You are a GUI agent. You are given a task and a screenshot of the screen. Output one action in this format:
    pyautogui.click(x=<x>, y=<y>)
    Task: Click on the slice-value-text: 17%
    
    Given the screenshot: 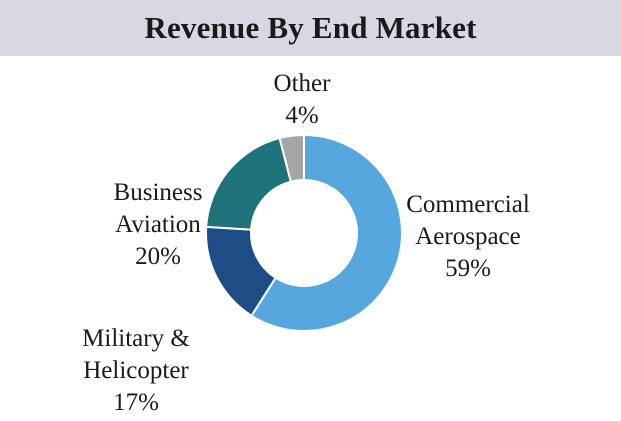 What is the action you would take?
    pyautogui.click(x=136, y=402)
    